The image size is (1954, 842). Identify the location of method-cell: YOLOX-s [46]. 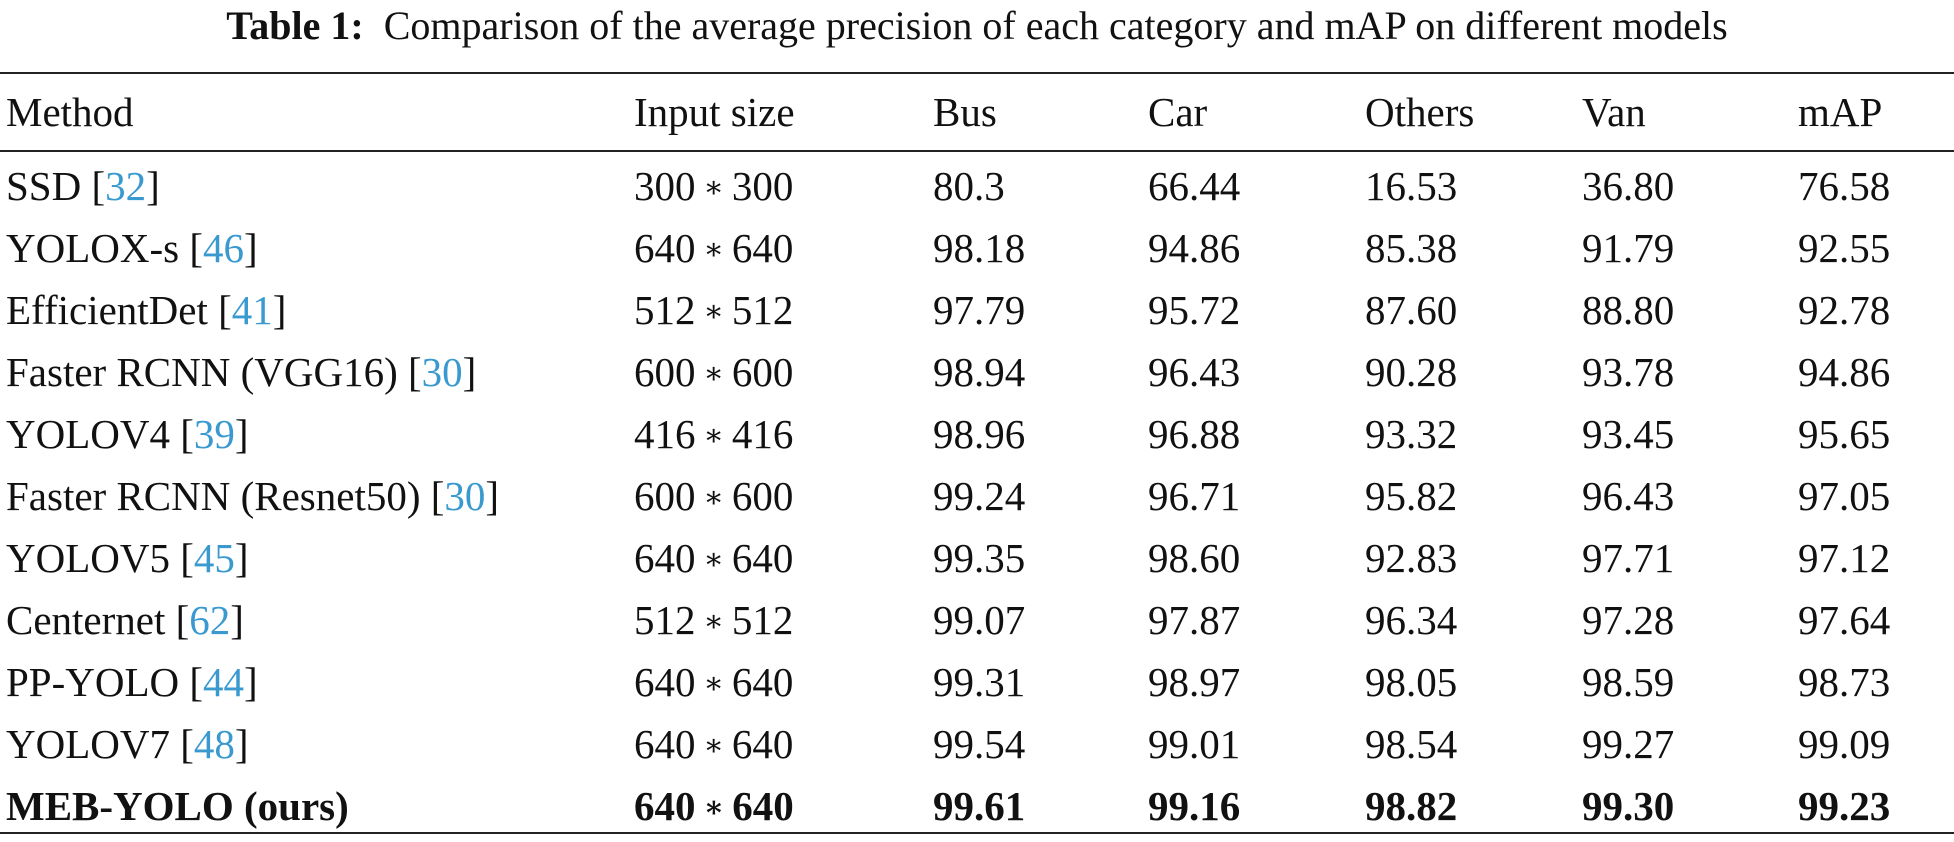
(132, 248).